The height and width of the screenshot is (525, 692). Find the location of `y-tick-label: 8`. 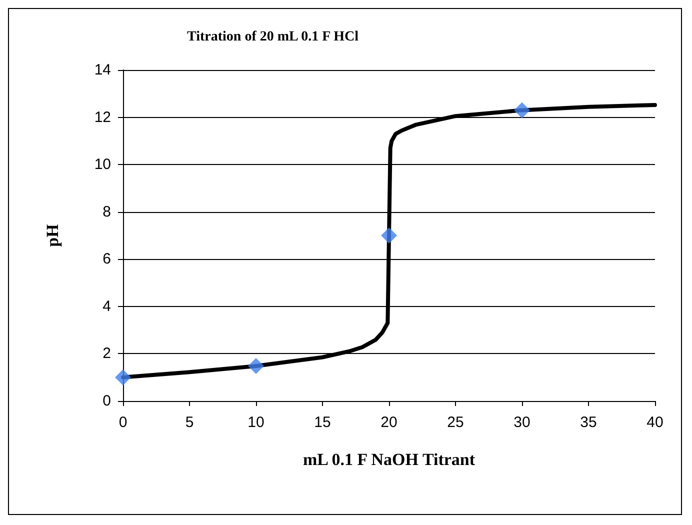

y-tick-label: 8 is located at coordinates (106, 211).